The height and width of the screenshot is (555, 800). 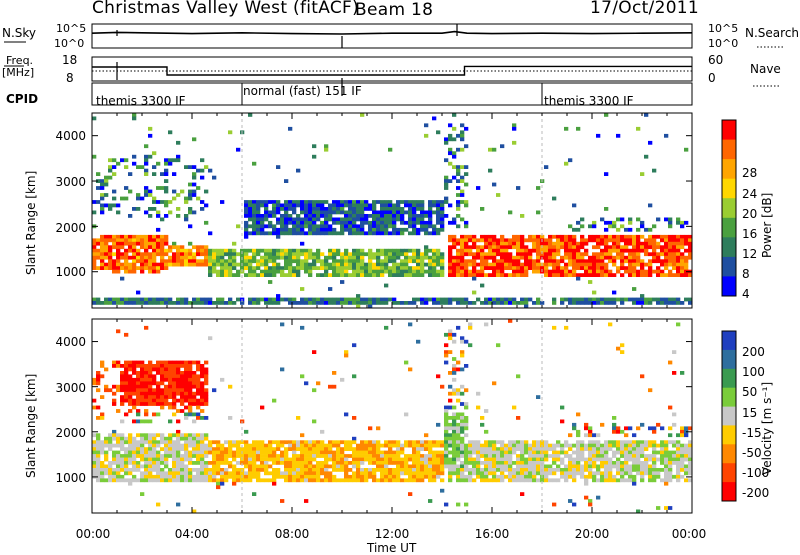 I want to click on freq-unit: [MHz], so click(x=18, y=72).